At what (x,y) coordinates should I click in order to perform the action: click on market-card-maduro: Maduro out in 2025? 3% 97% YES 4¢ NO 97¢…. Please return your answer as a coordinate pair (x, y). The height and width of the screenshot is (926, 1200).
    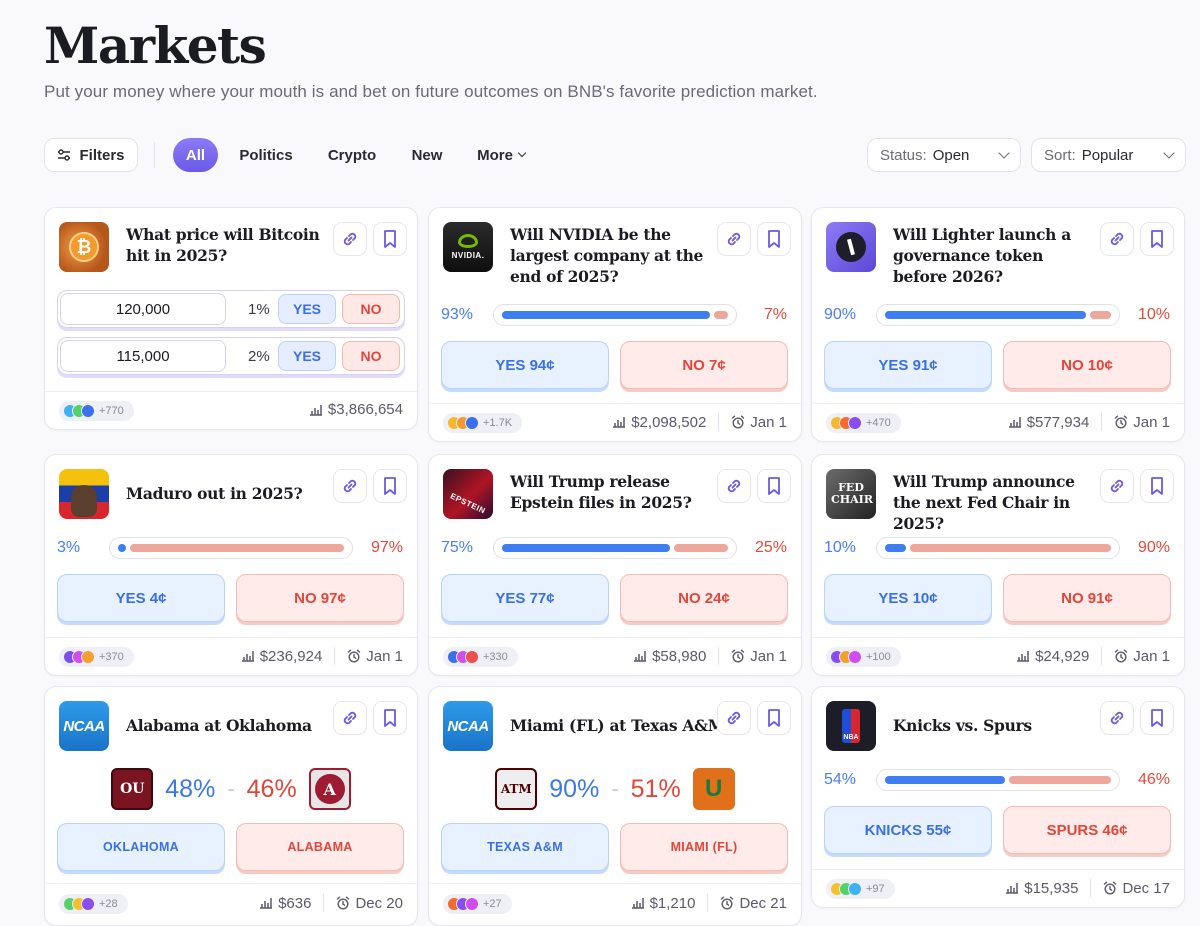
    Looking at the image, I should click on (231, 565).